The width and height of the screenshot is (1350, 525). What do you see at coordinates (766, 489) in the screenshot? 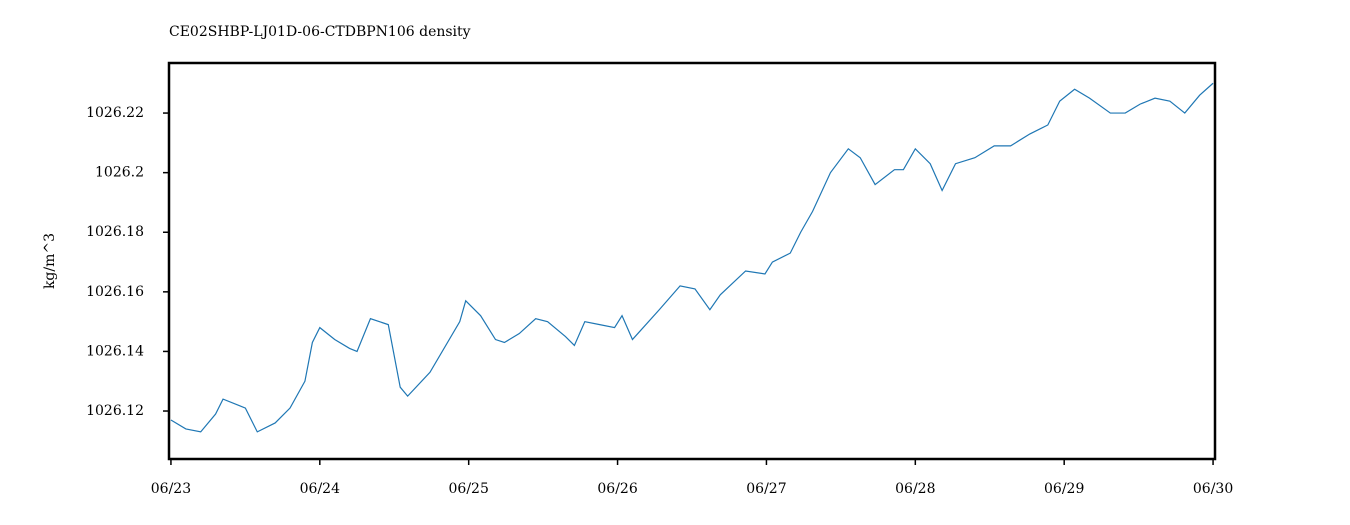
I see `x-tick-label: 06/27` at bounding box center [766, 489].